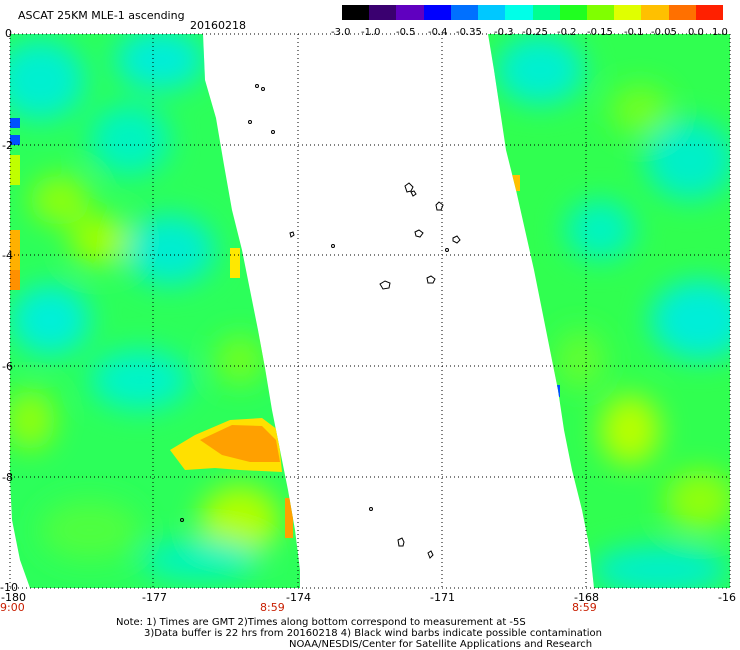  What do you see at coordinates (7, 255) in the screenshot?
I see `lat-label: -4` at bounding box center [7, 255].